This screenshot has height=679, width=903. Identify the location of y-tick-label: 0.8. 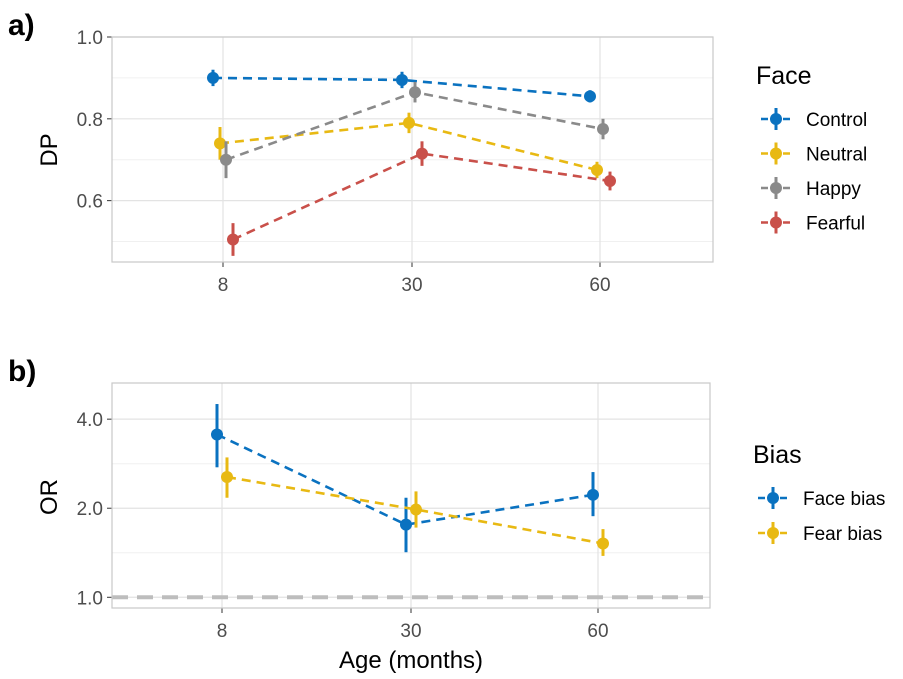
(90, 120).